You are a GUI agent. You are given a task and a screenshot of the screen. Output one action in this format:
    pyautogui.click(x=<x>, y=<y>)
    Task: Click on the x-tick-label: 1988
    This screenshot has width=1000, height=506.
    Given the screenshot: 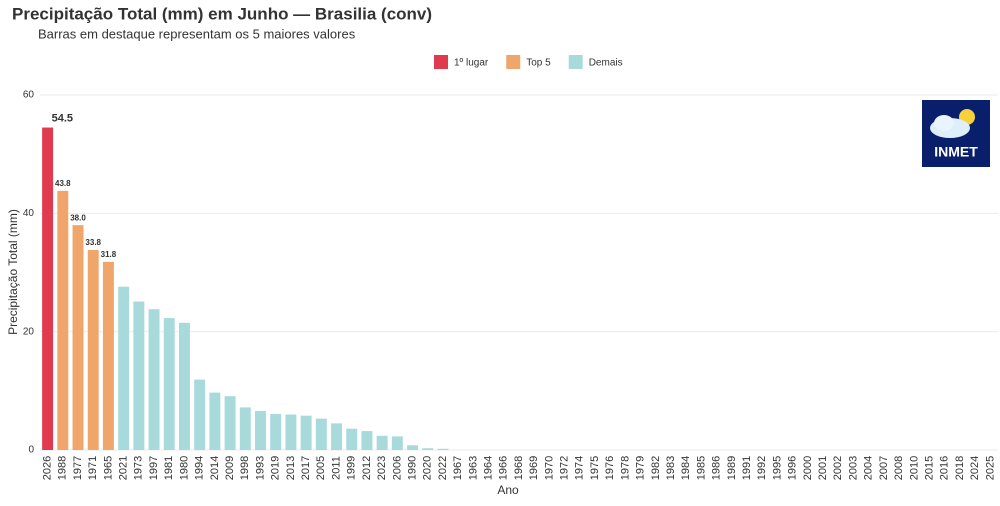 What is the action you would take?
    pyautogui.click(x=63, y=468)
    